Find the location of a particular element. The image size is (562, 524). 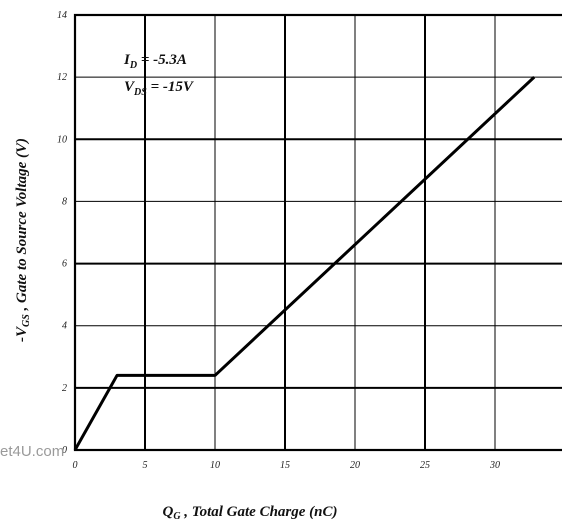

watermark: et4U.com is located at coordinates (32, 451).